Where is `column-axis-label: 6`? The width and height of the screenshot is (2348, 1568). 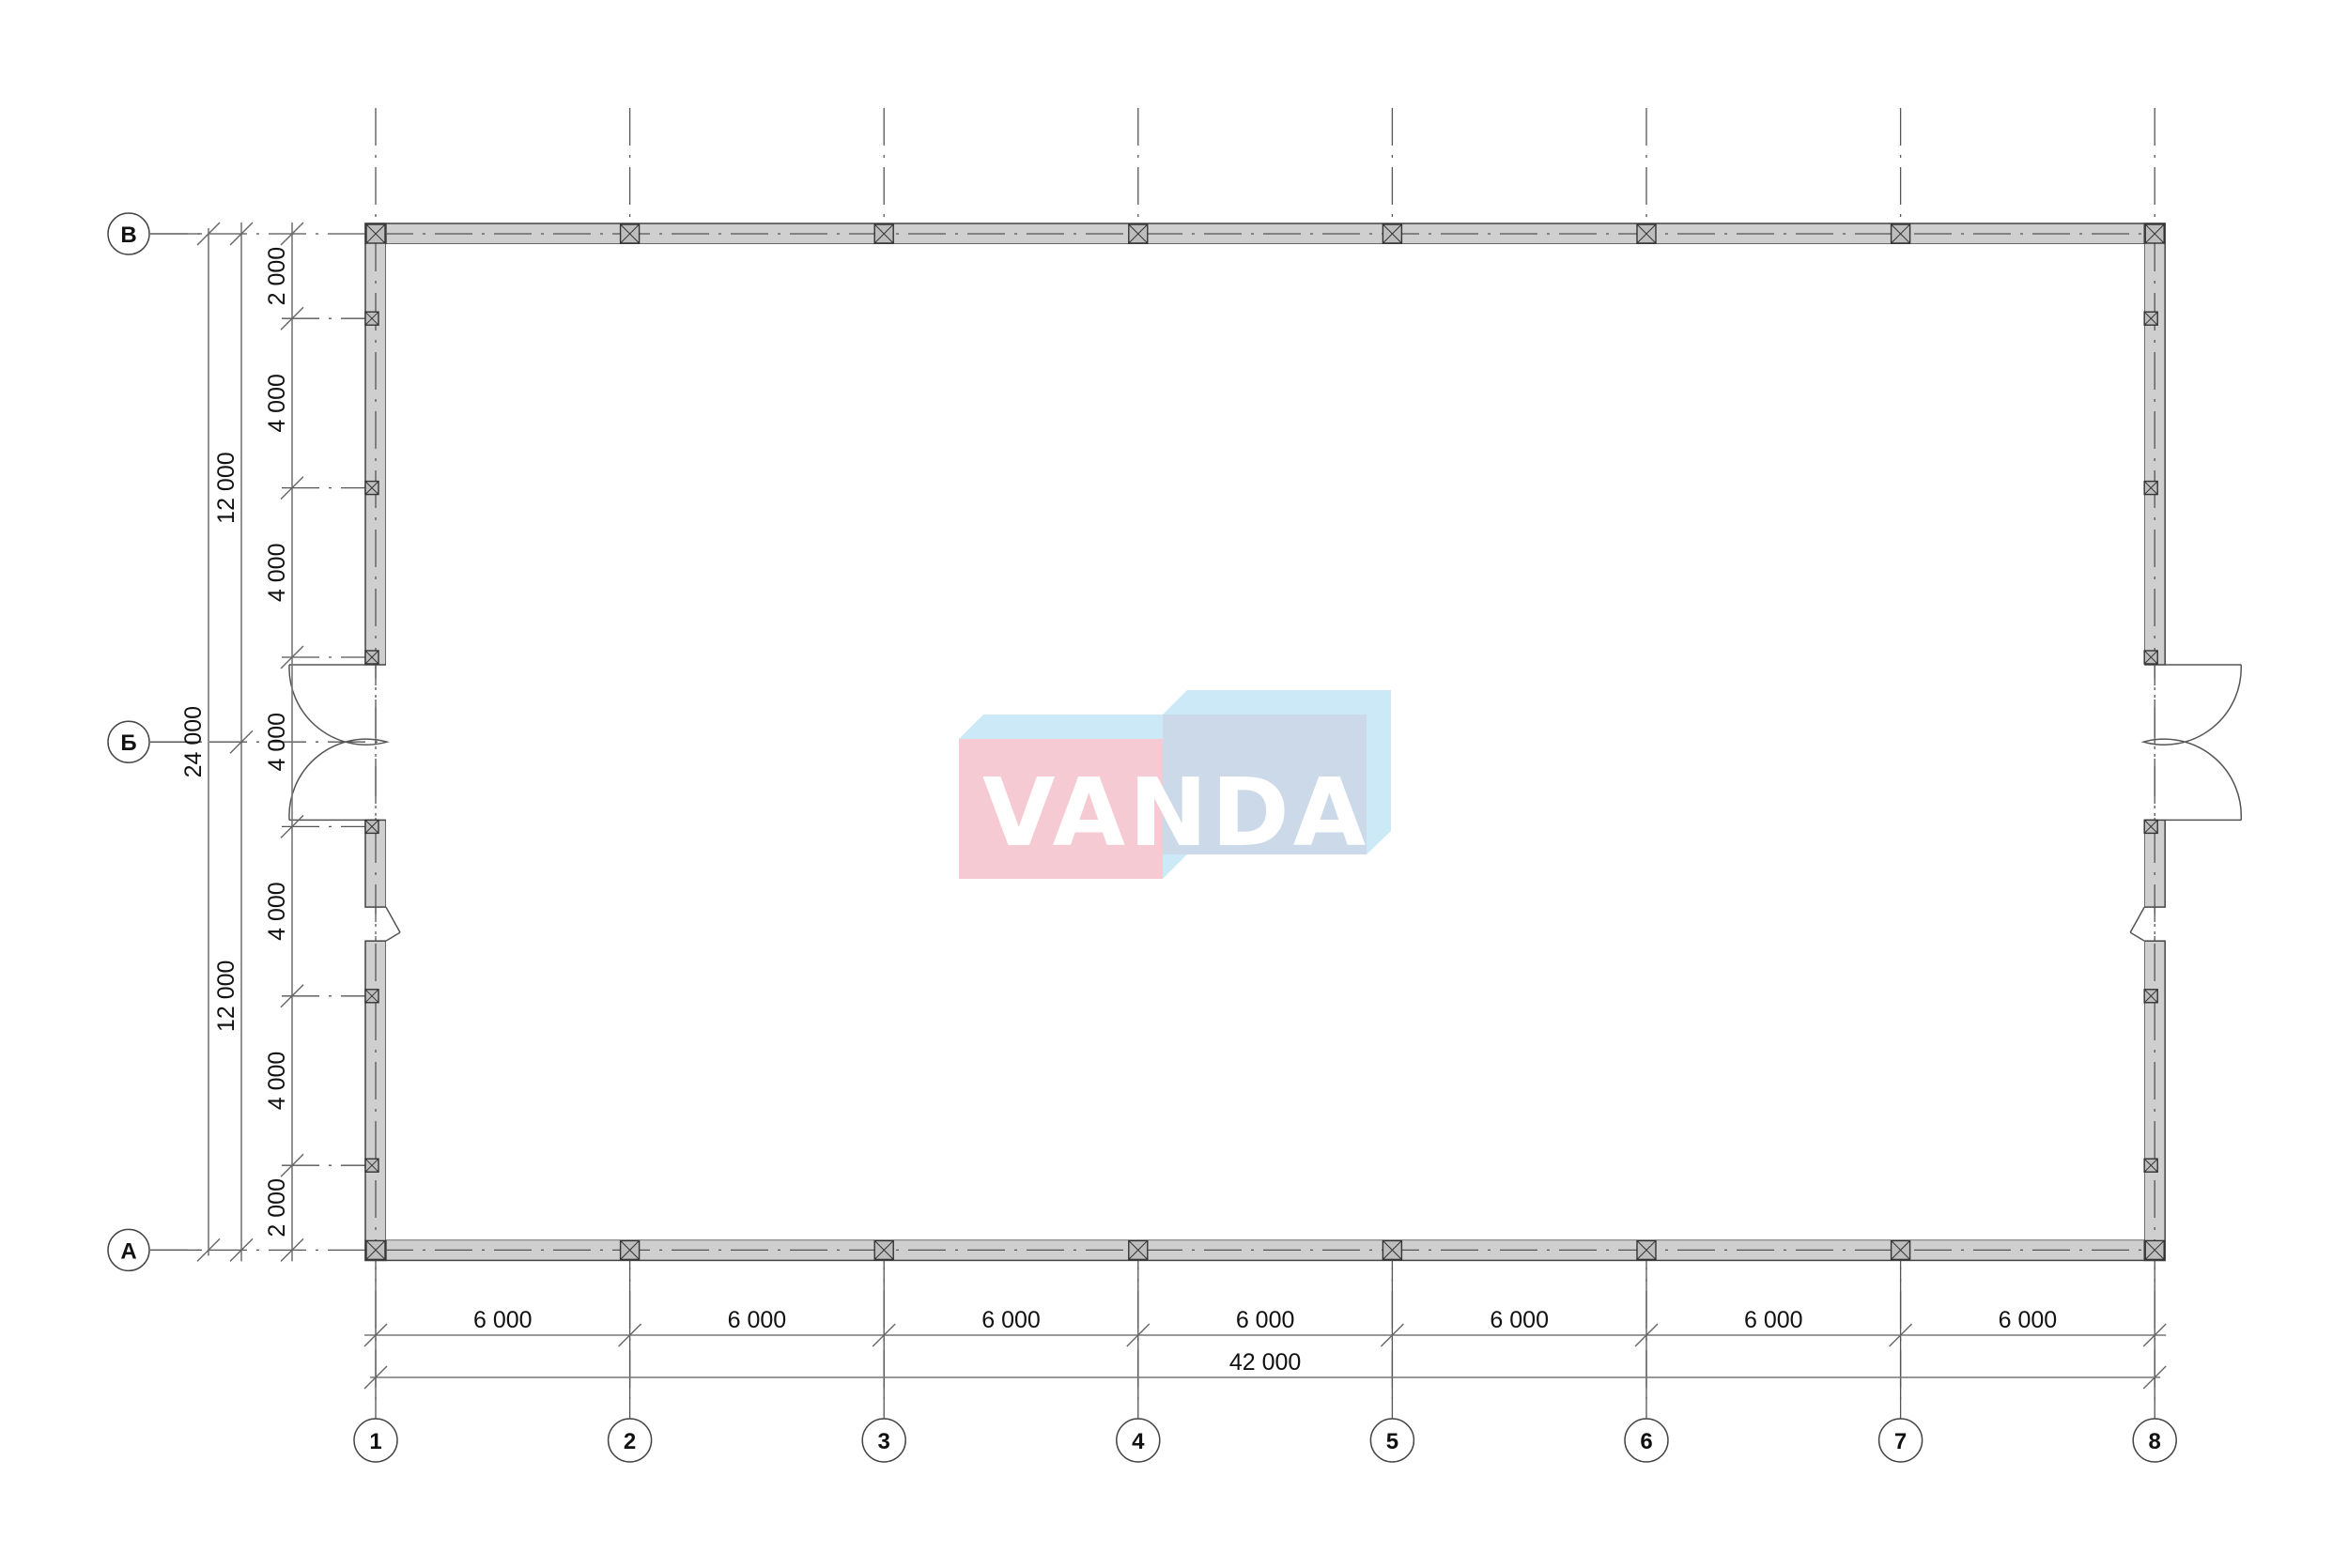 column-axis-label: 6 is located at coordinates (1646, 1442).